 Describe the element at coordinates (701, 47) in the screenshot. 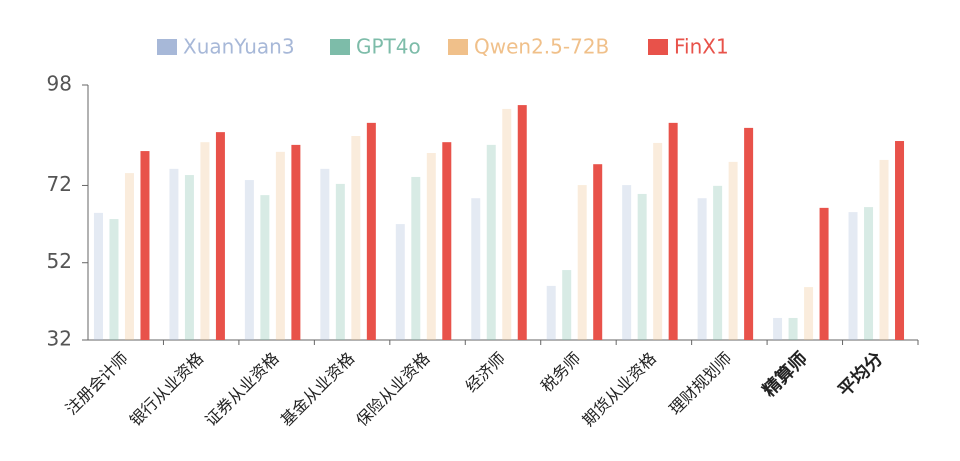

I see `legend-label: FinX1` at that location.